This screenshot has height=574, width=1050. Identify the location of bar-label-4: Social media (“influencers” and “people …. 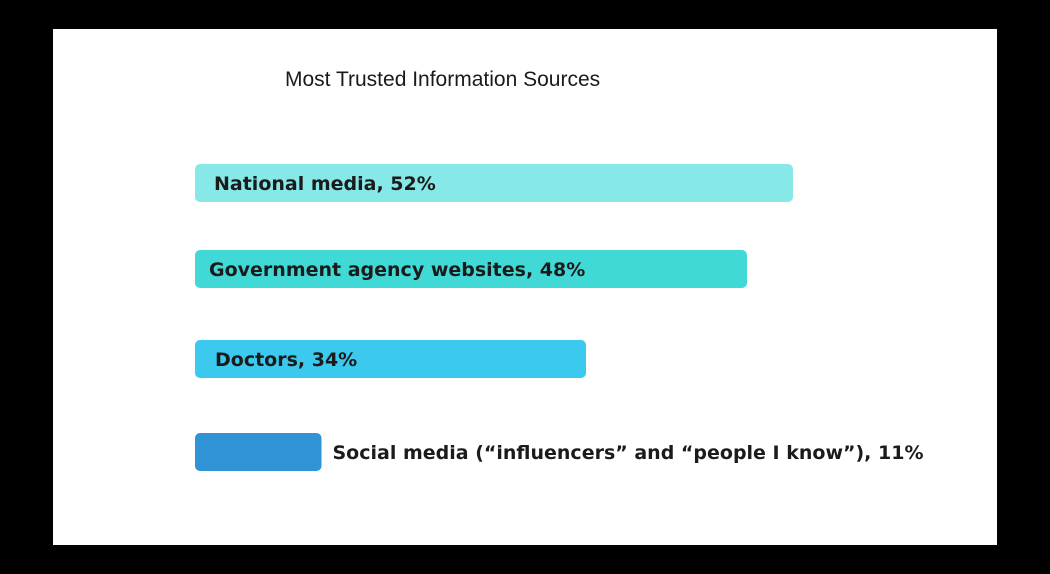
(628, 453).